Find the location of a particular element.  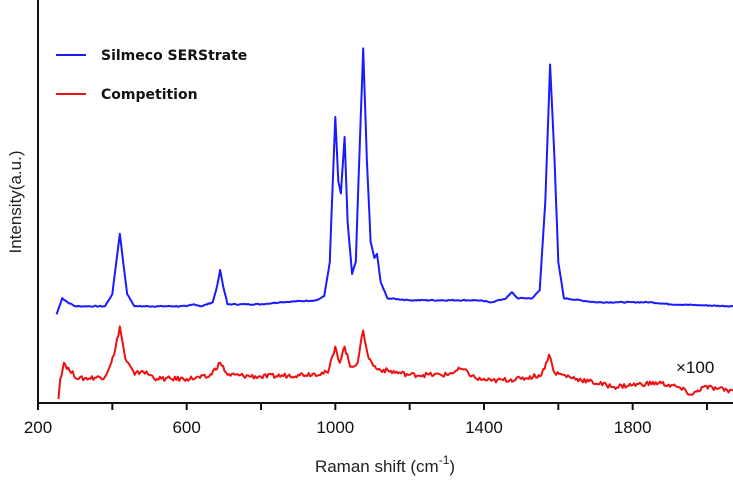

x-tick-label: 1400 is located at coordinates (484, 427).